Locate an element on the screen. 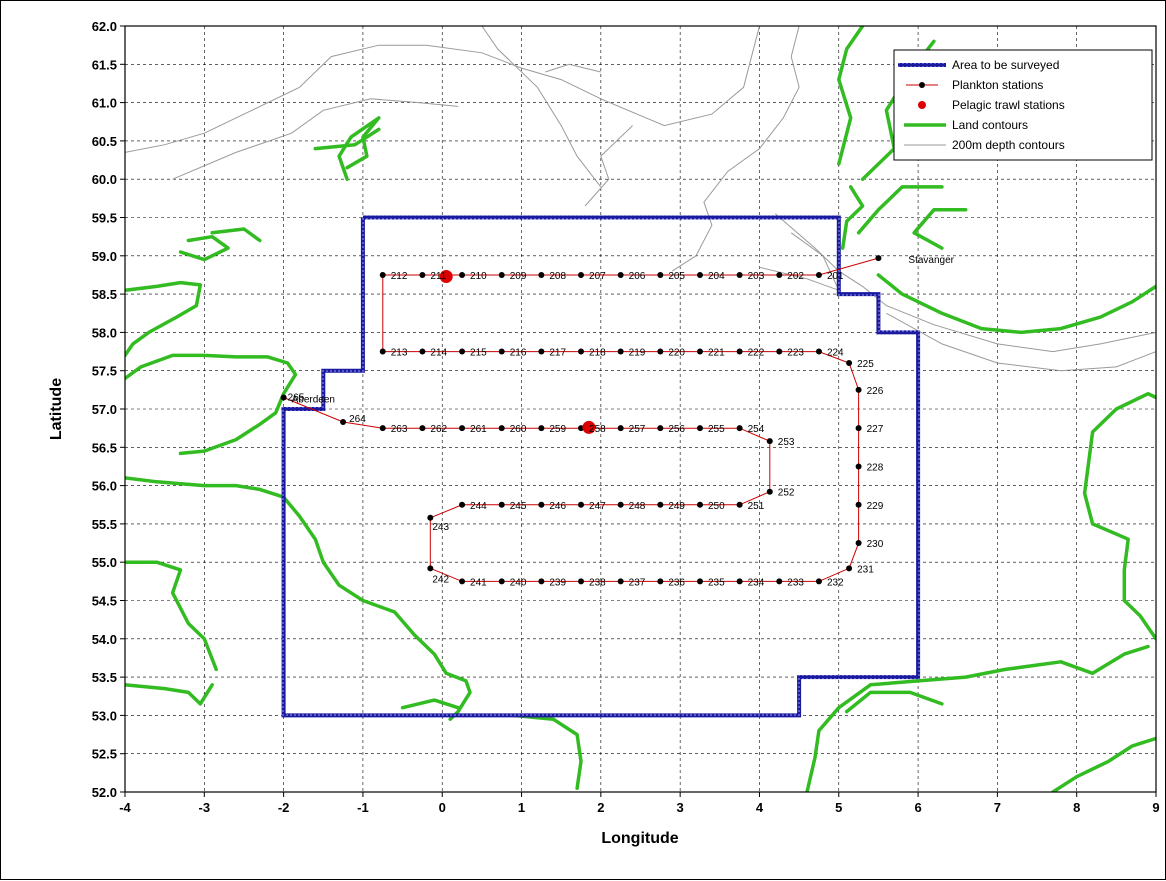 Image resolution: width=1166 pixels, height=881 pixels. station-label: 237 is located at coordinates (637, 582).